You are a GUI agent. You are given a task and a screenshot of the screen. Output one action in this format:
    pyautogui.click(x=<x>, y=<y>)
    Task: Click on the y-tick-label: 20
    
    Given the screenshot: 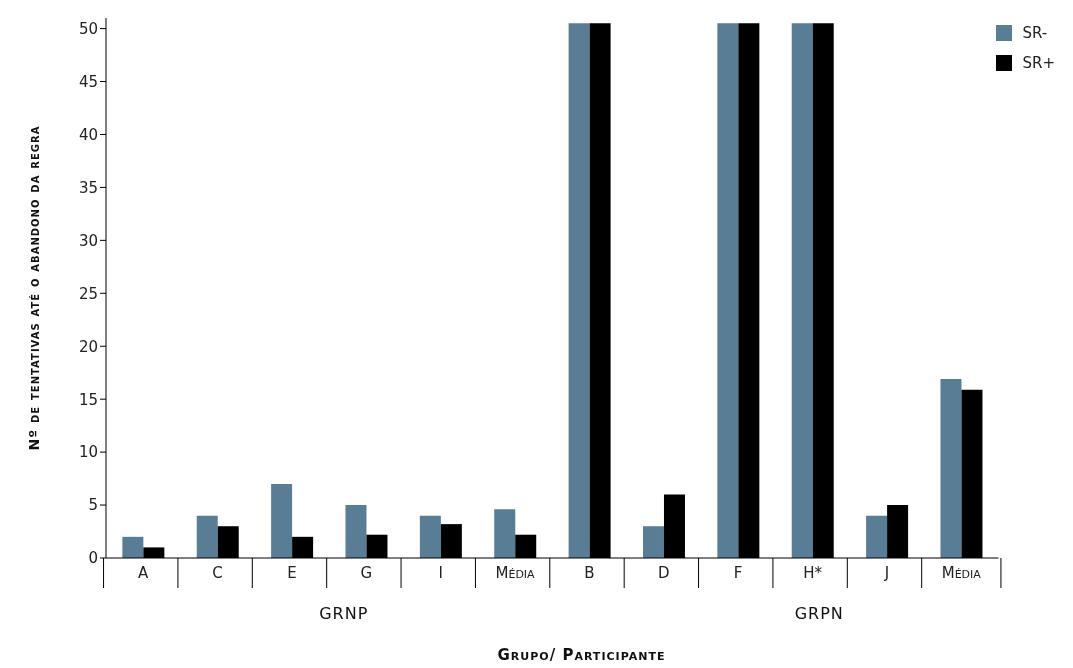 What is the action you would take?
    pyautogui.click(x=88, y=346)
    